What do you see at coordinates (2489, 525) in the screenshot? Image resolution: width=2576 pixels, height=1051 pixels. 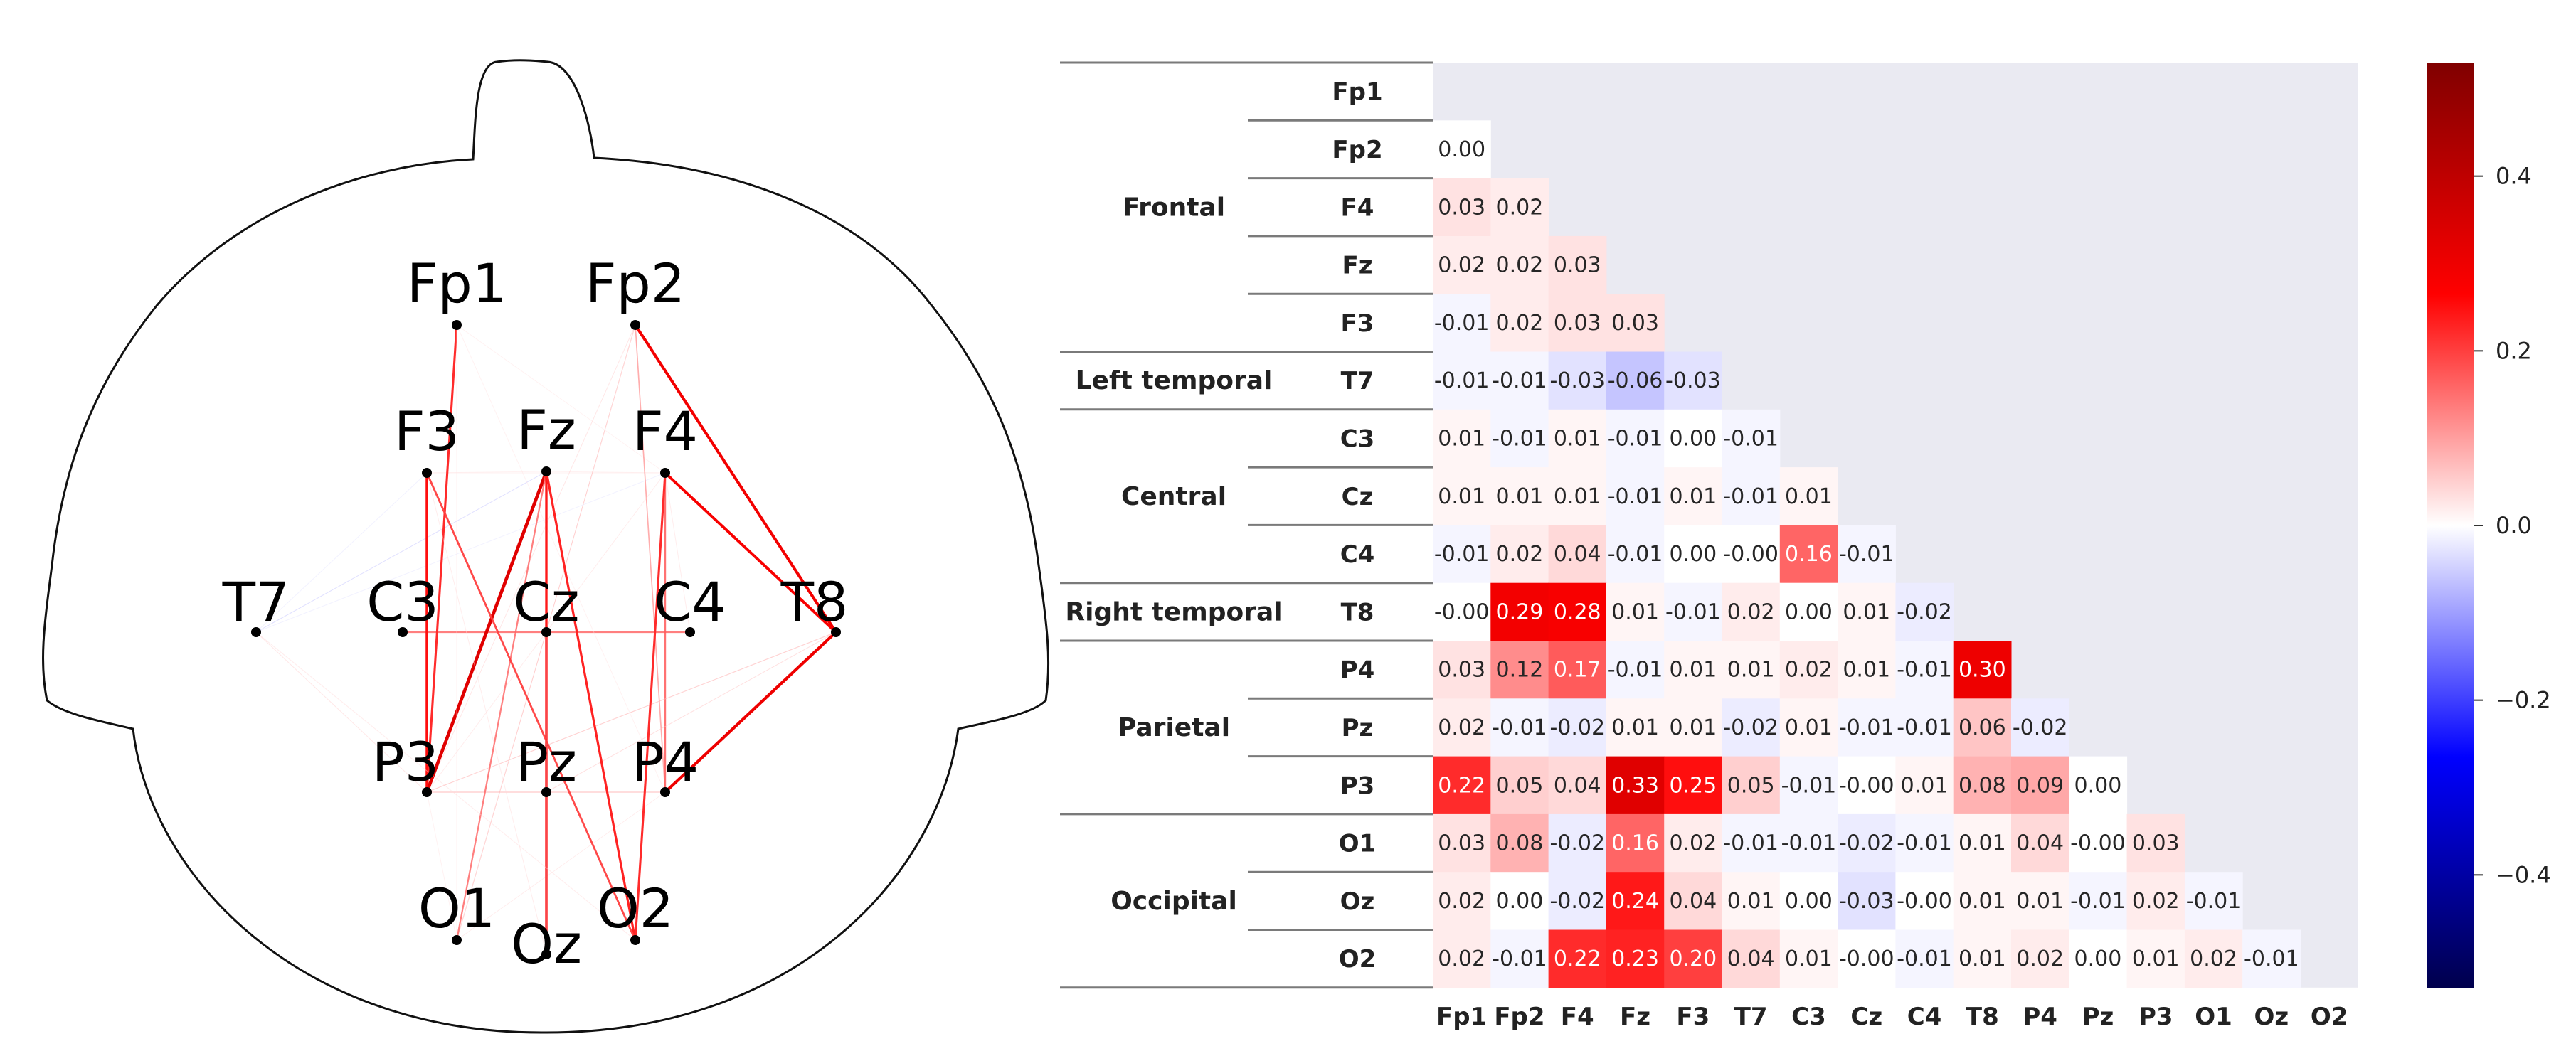 I see `colorbar: 0.4 0.2 0.0 −0.2 −0.4` at bounding box center [2489, 525].